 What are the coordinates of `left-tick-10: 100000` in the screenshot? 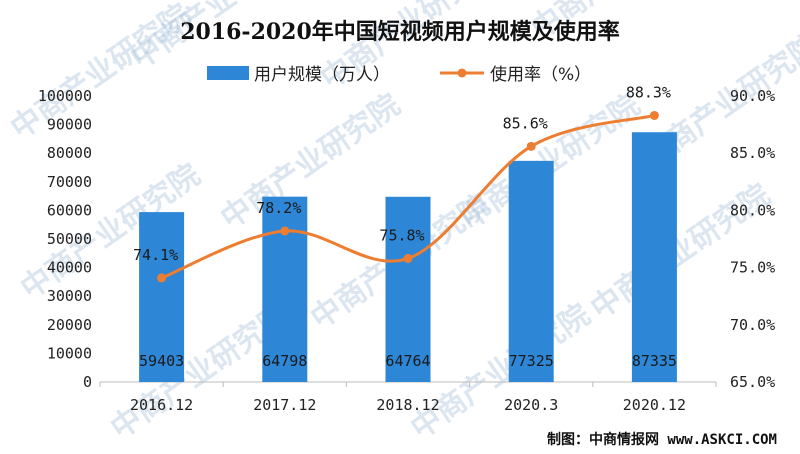 It's located at (65, 96).